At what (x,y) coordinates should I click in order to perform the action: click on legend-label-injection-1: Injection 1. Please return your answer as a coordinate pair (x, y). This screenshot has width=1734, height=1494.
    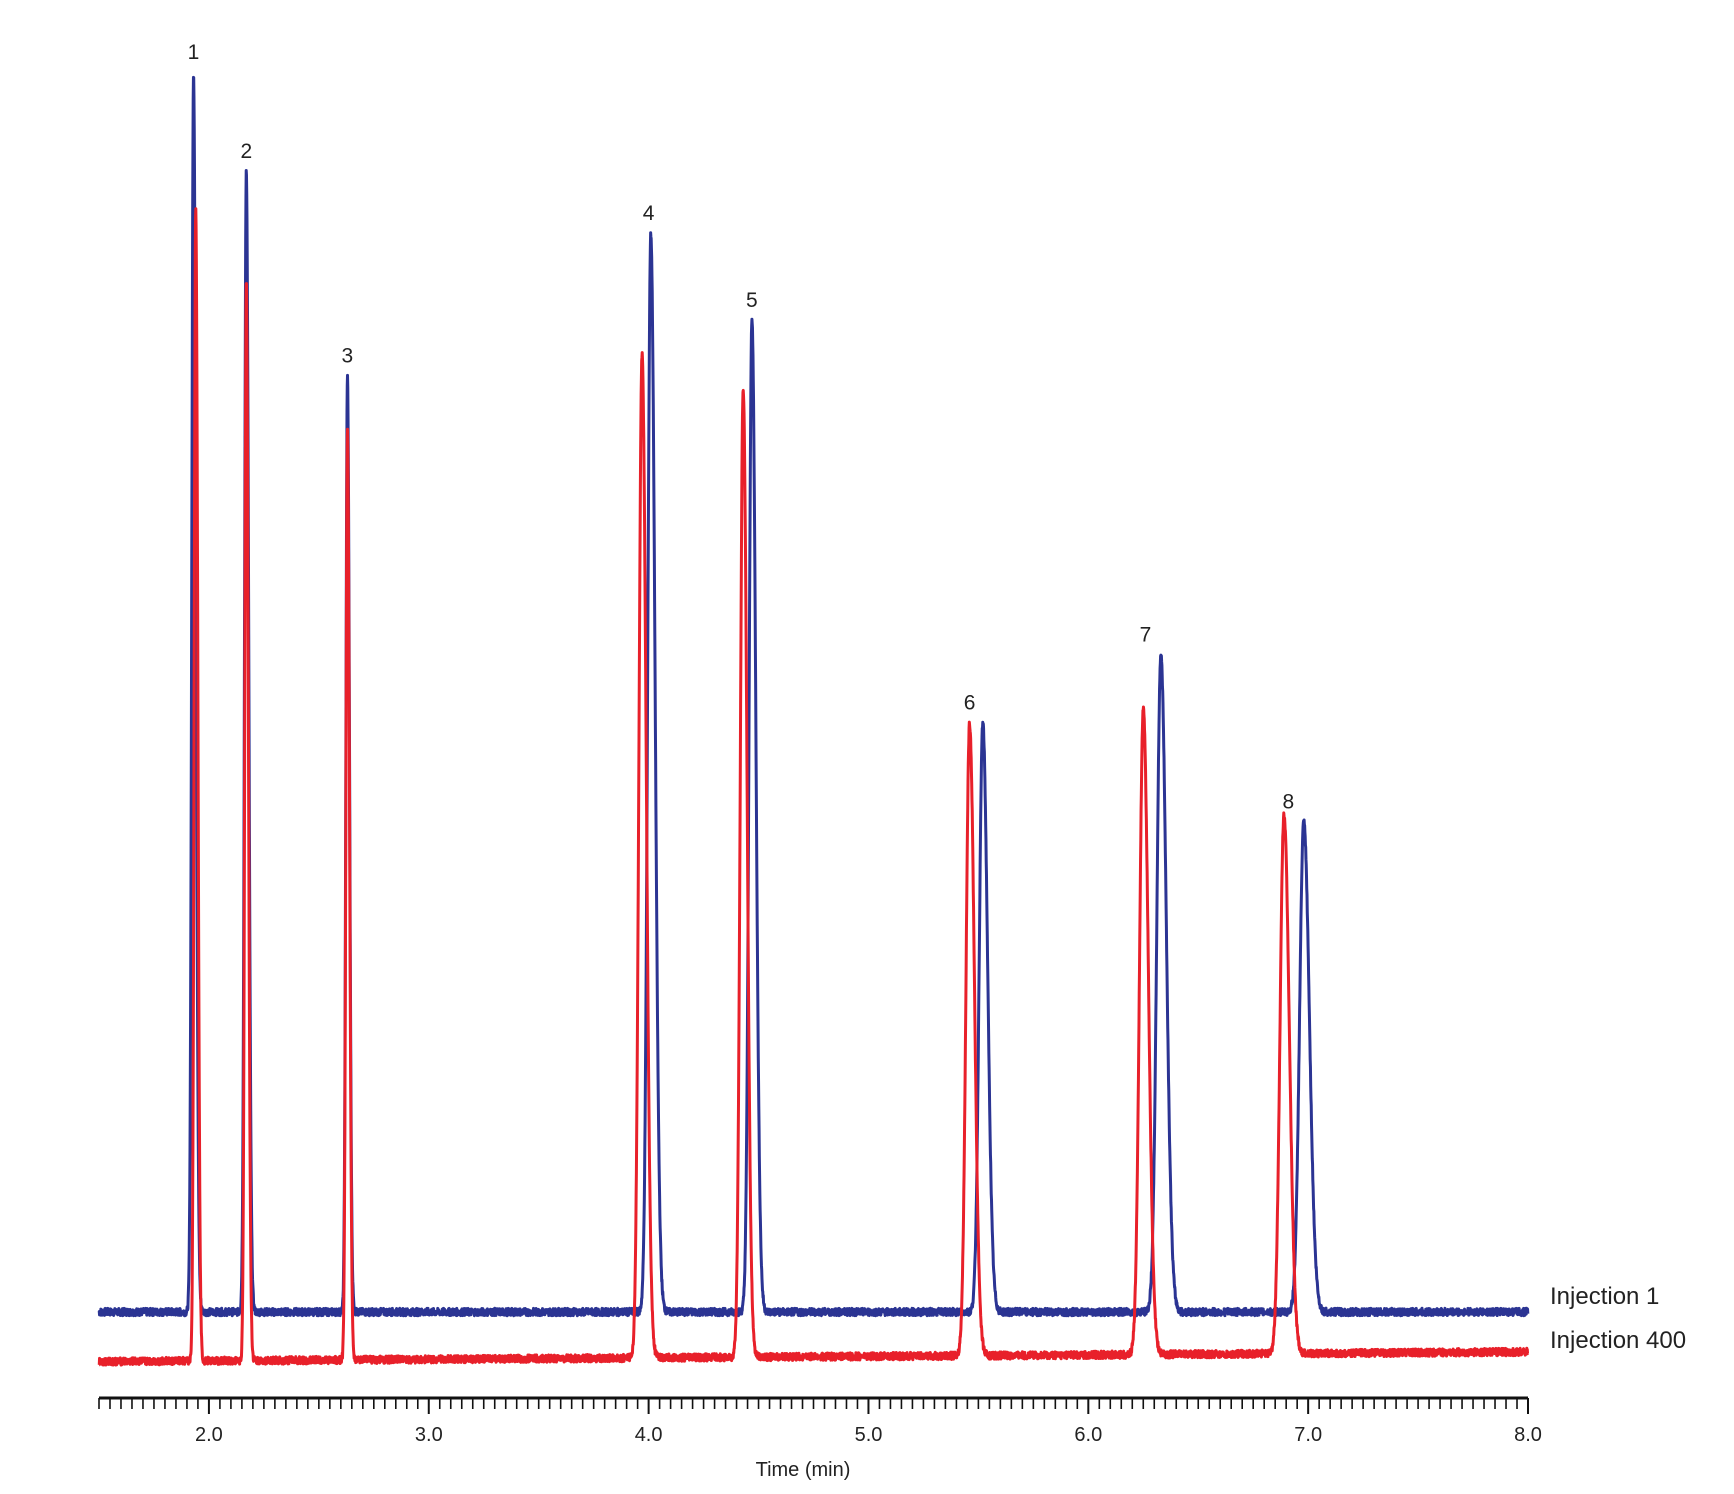
    Looking at the image, I should click on (1604, 1296).